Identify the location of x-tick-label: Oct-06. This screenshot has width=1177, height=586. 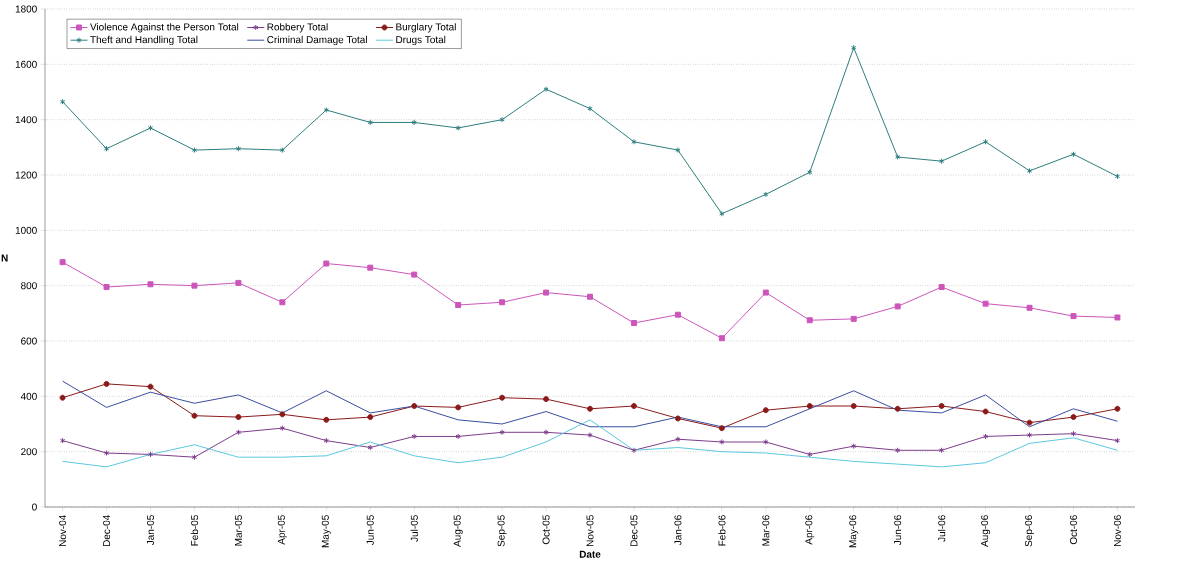
(1073, 530).